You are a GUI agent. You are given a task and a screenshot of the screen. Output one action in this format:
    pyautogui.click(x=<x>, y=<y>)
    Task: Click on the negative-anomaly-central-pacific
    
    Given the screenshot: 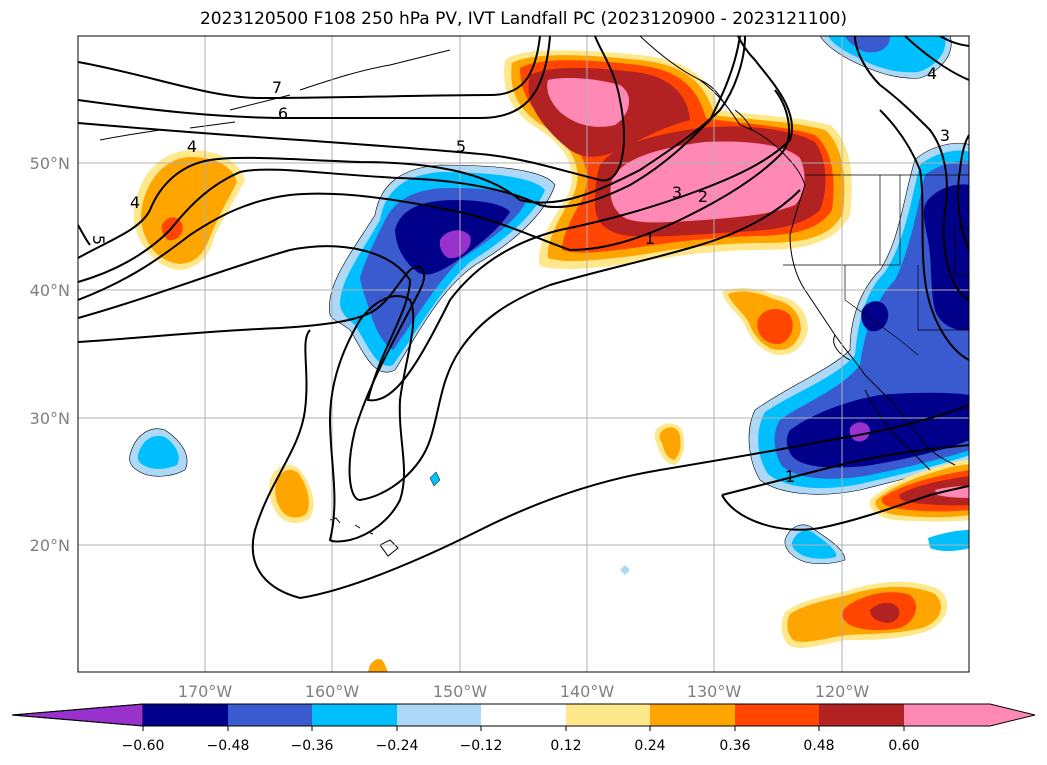 What is the action you would take?
    pyautogui.click(x=442, y=268)
    